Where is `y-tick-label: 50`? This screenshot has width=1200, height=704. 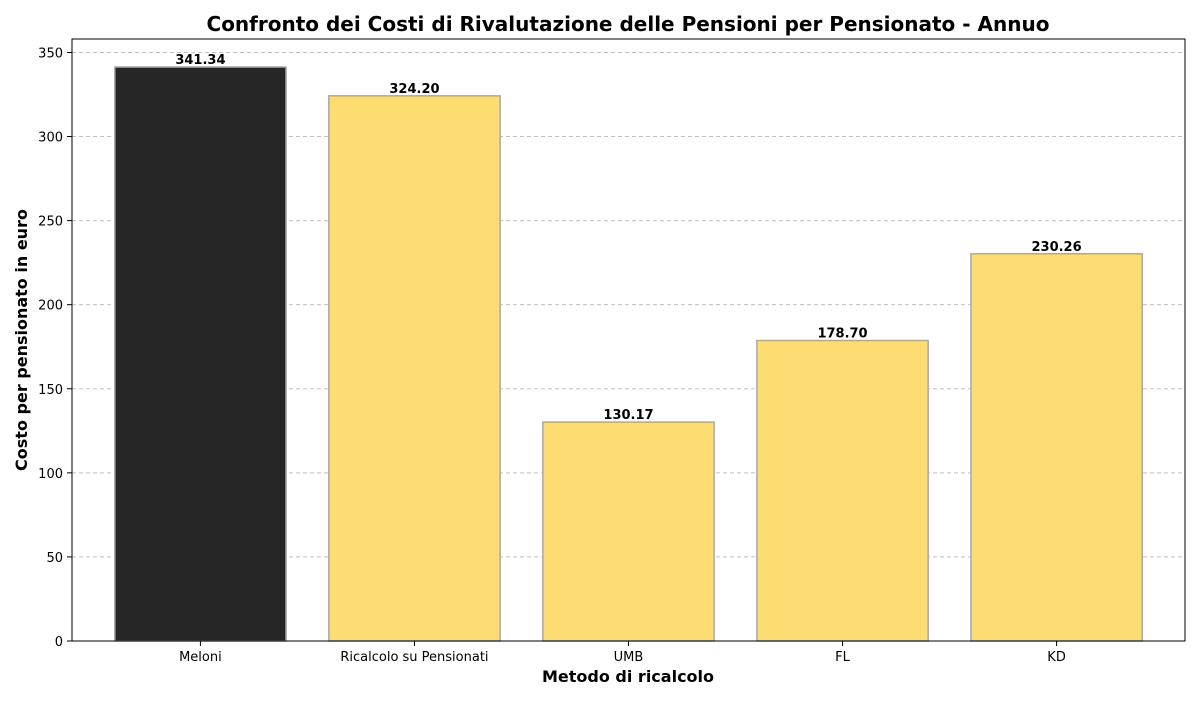 y-tick-label: 50 is located at coordinates (54, 558).